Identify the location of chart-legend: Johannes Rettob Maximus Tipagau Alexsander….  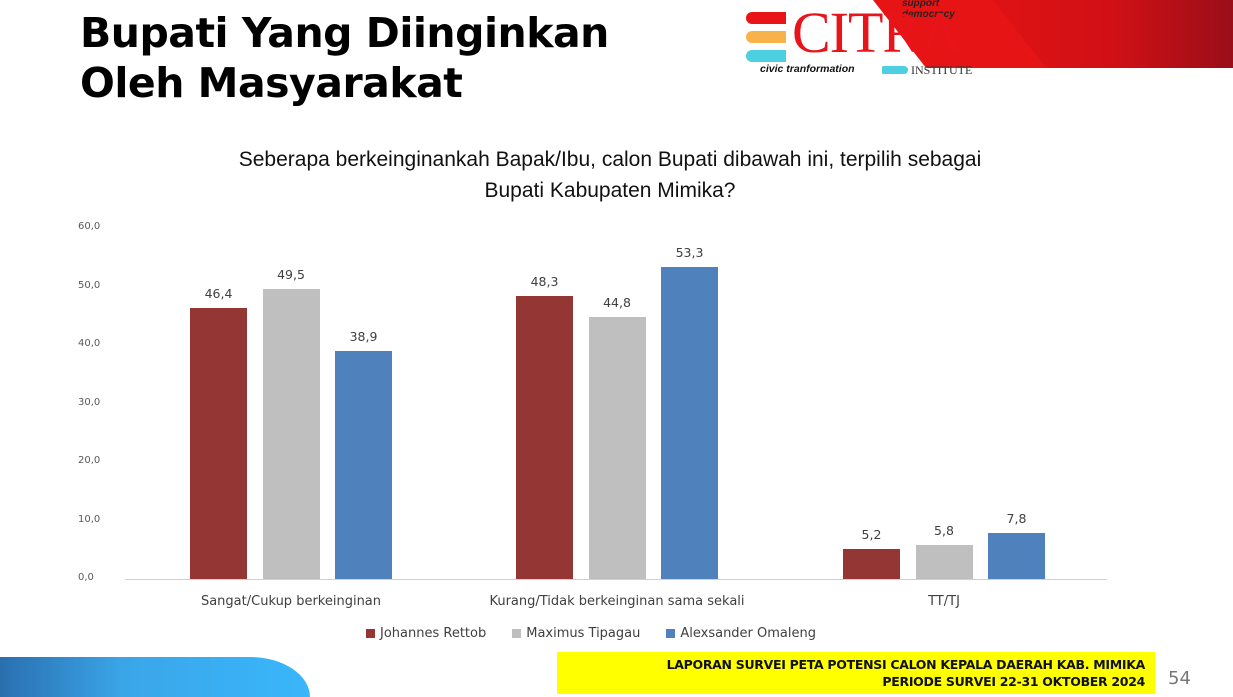
(591, 633).